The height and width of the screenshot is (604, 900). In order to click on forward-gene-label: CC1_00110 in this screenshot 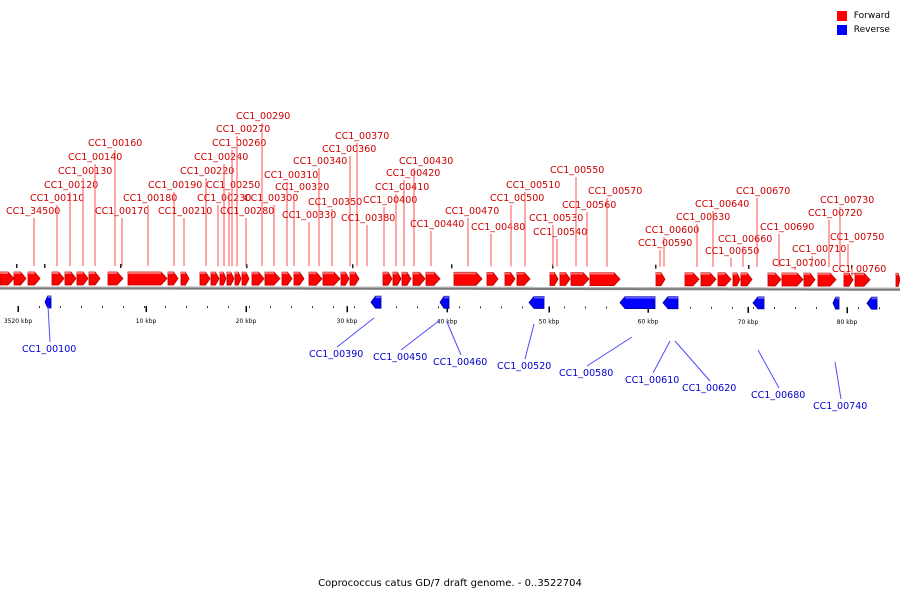, I will do `click(57, 198)`.